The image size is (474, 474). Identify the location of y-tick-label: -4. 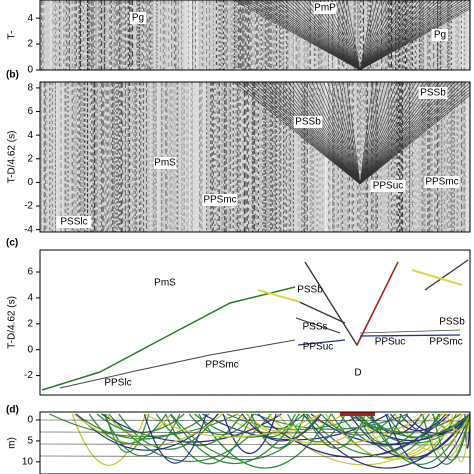
(28, 229).